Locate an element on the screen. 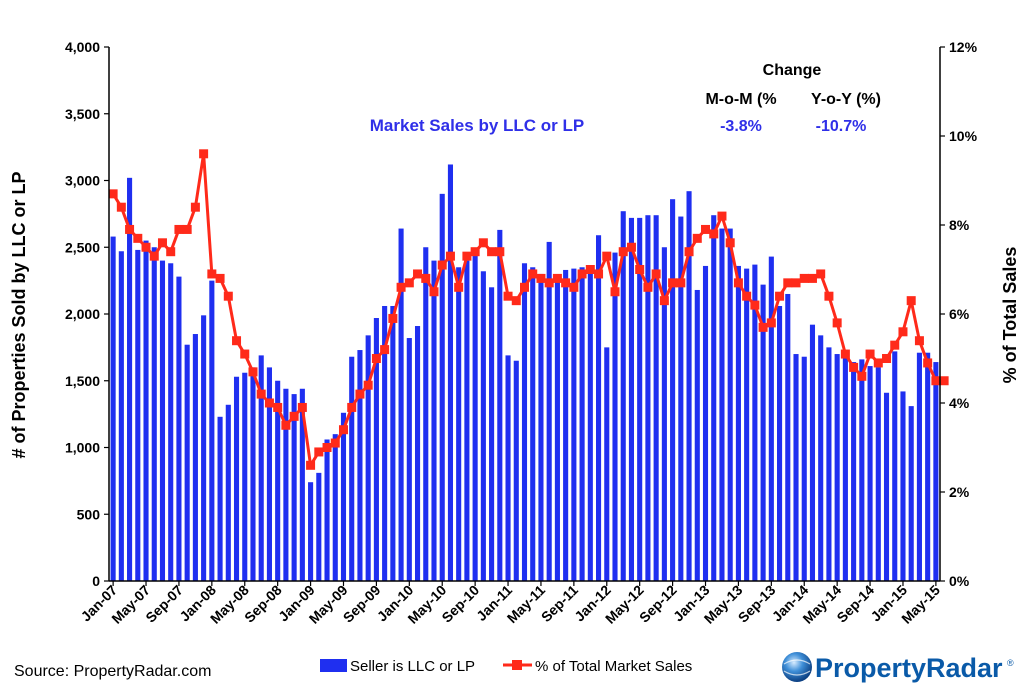 The height and width of the screenshot is (696, 1024). y2-tick-label: 8% is located at coordinates (959, 225).